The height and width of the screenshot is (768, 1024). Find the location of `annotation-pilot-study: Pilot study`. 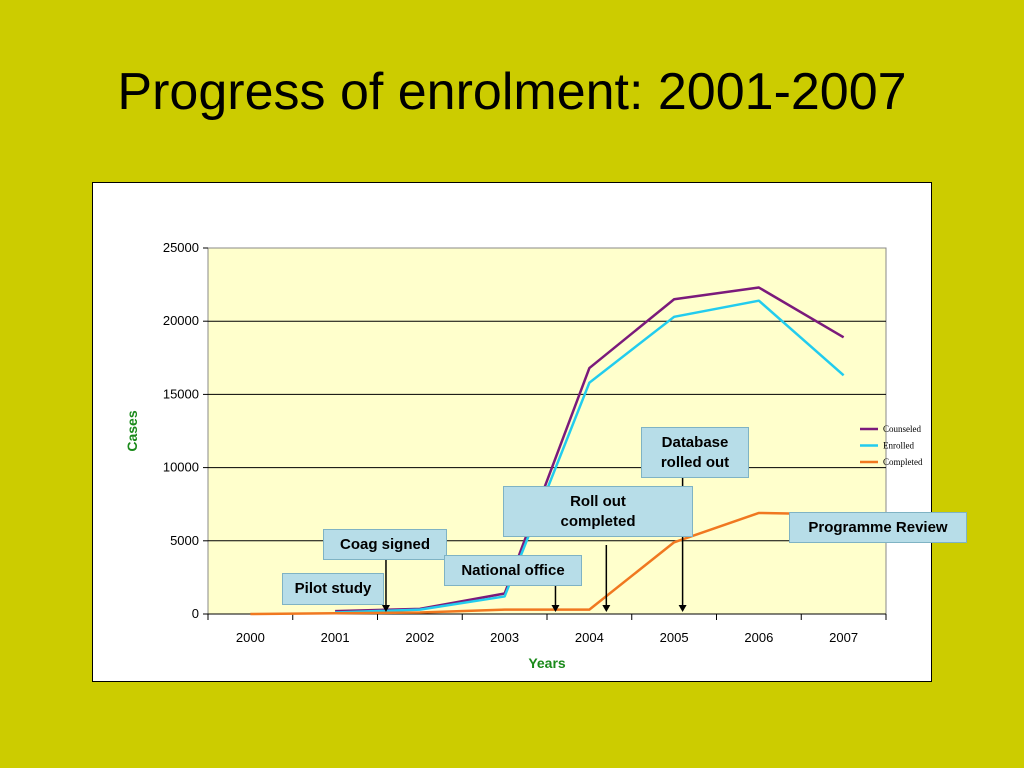

annotation-pilot-study: Pilot study is located at coordinates (333, 589).